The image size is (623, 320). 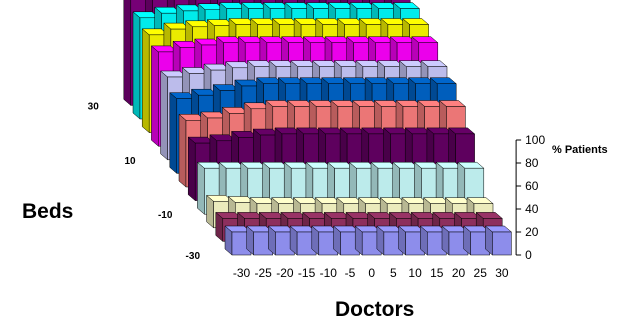 What do you see at coordinates (532, 232) in the screenshot?
I see `z-tick-label: 20` at bounding box center [532, 232].